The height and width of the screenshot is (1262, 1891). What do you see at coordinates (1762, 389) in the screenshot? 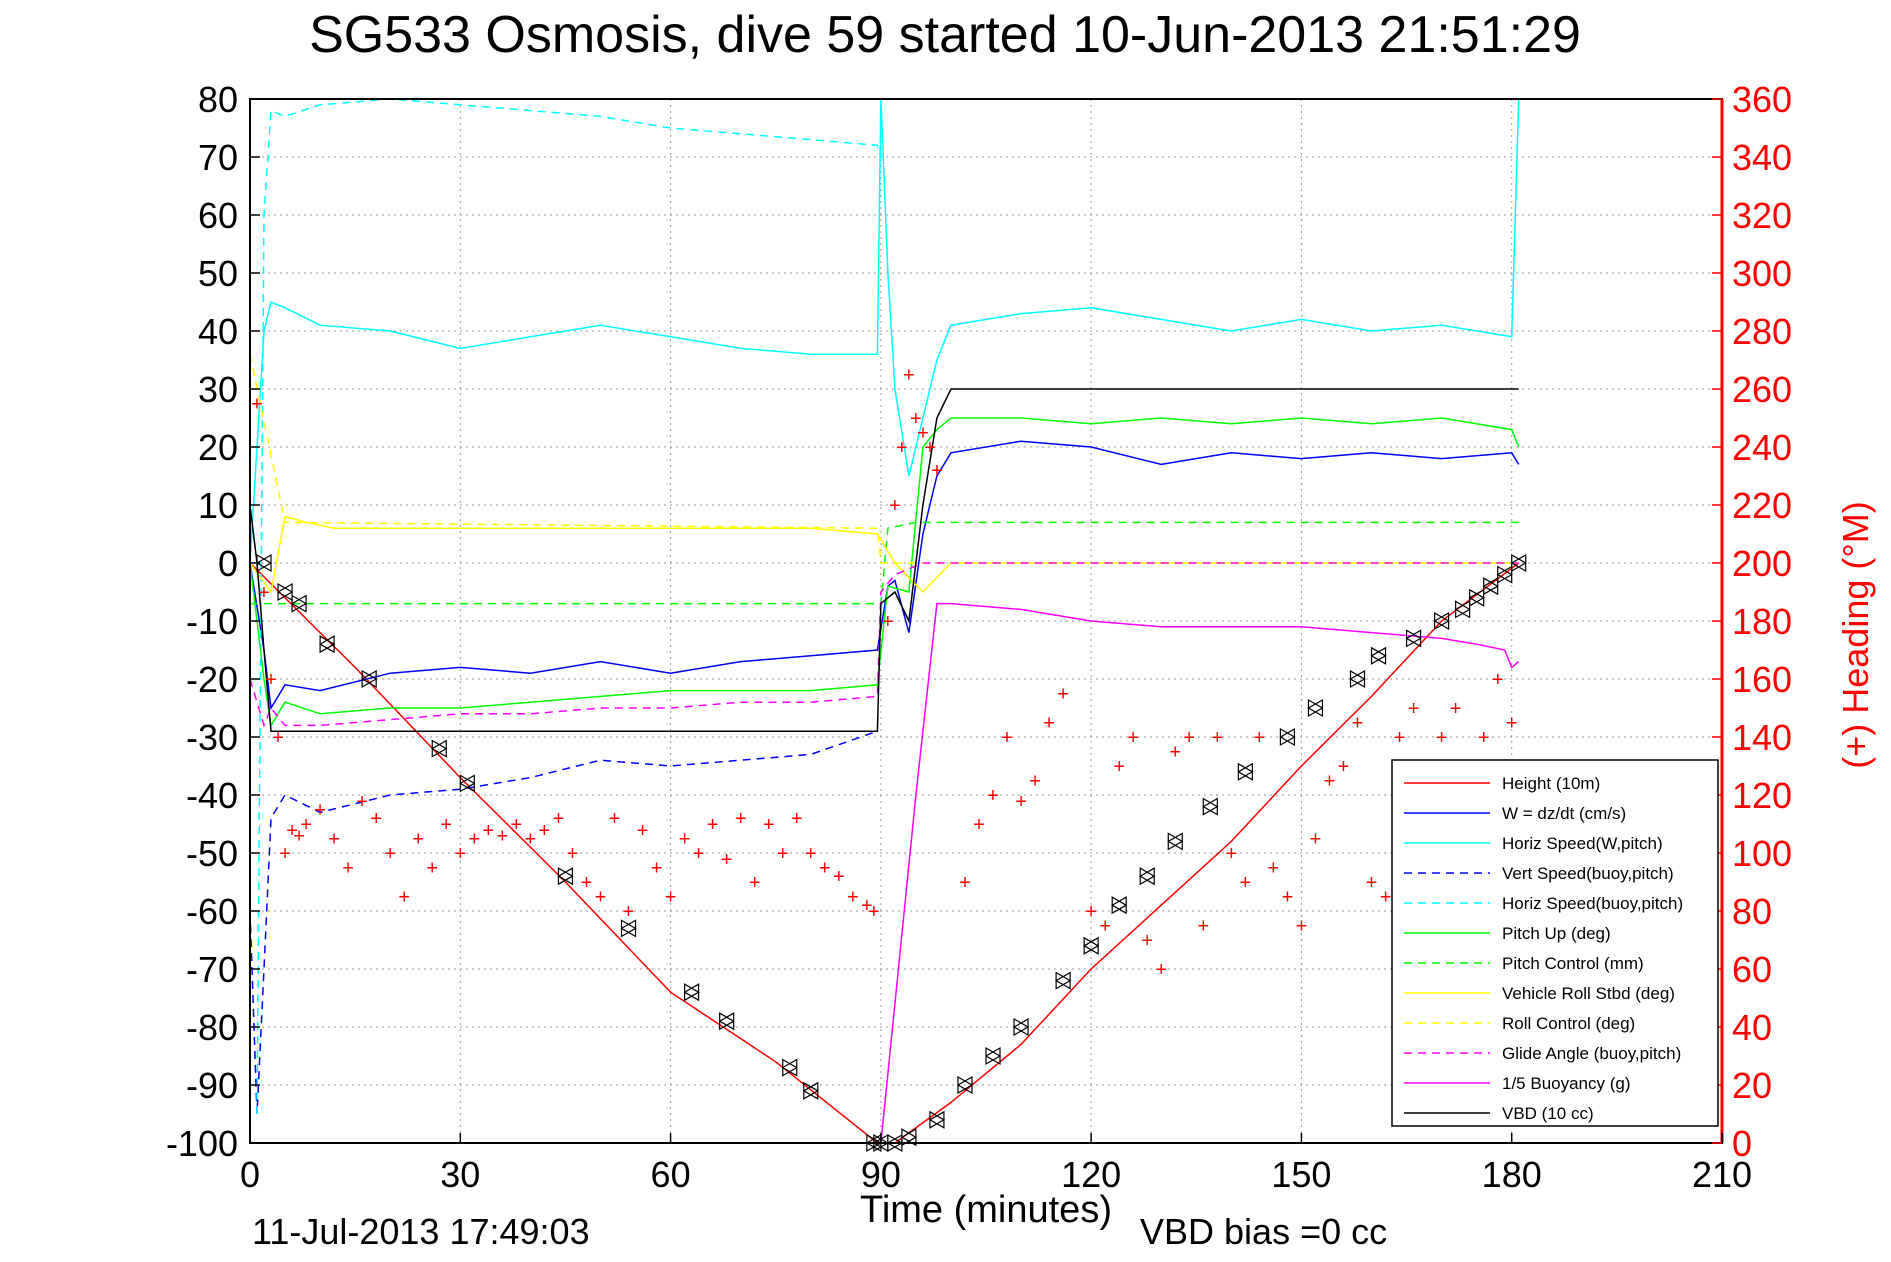
I see `y2-tick-label: 260` at bounding box center [1762, 389].